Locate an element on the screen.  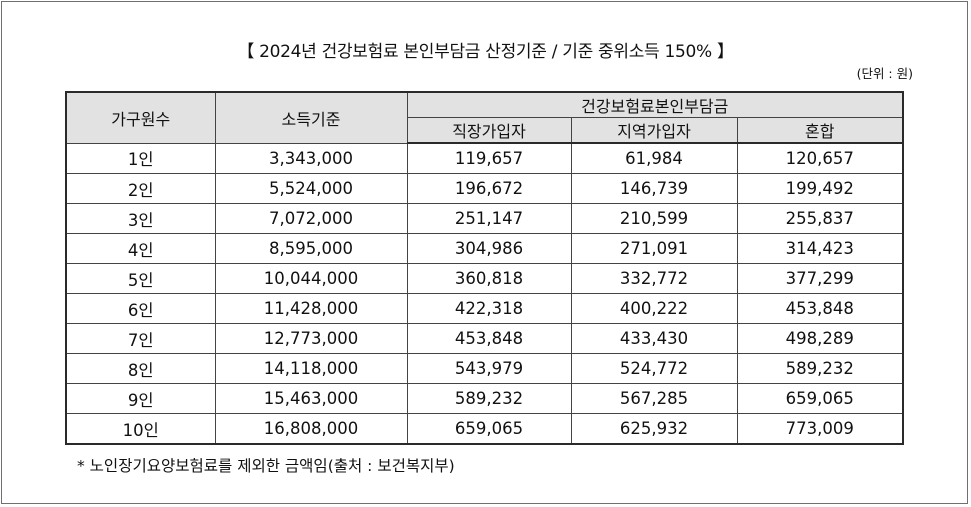
cell-mixed: 314,423 is located at coordinates (820, 248).